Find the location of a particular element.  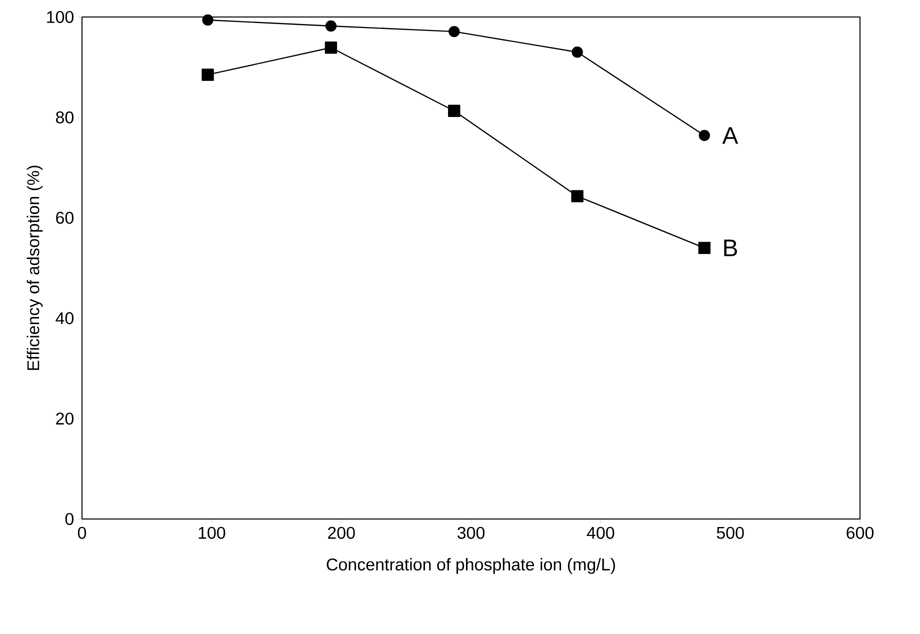

x-tick-label: 600 is located at coordinates (860, 532).